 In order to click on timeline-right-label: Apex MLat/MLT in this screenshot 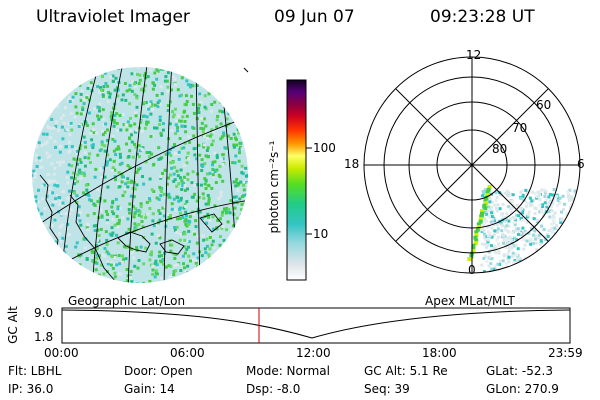, I will do `click(470, 301)`.